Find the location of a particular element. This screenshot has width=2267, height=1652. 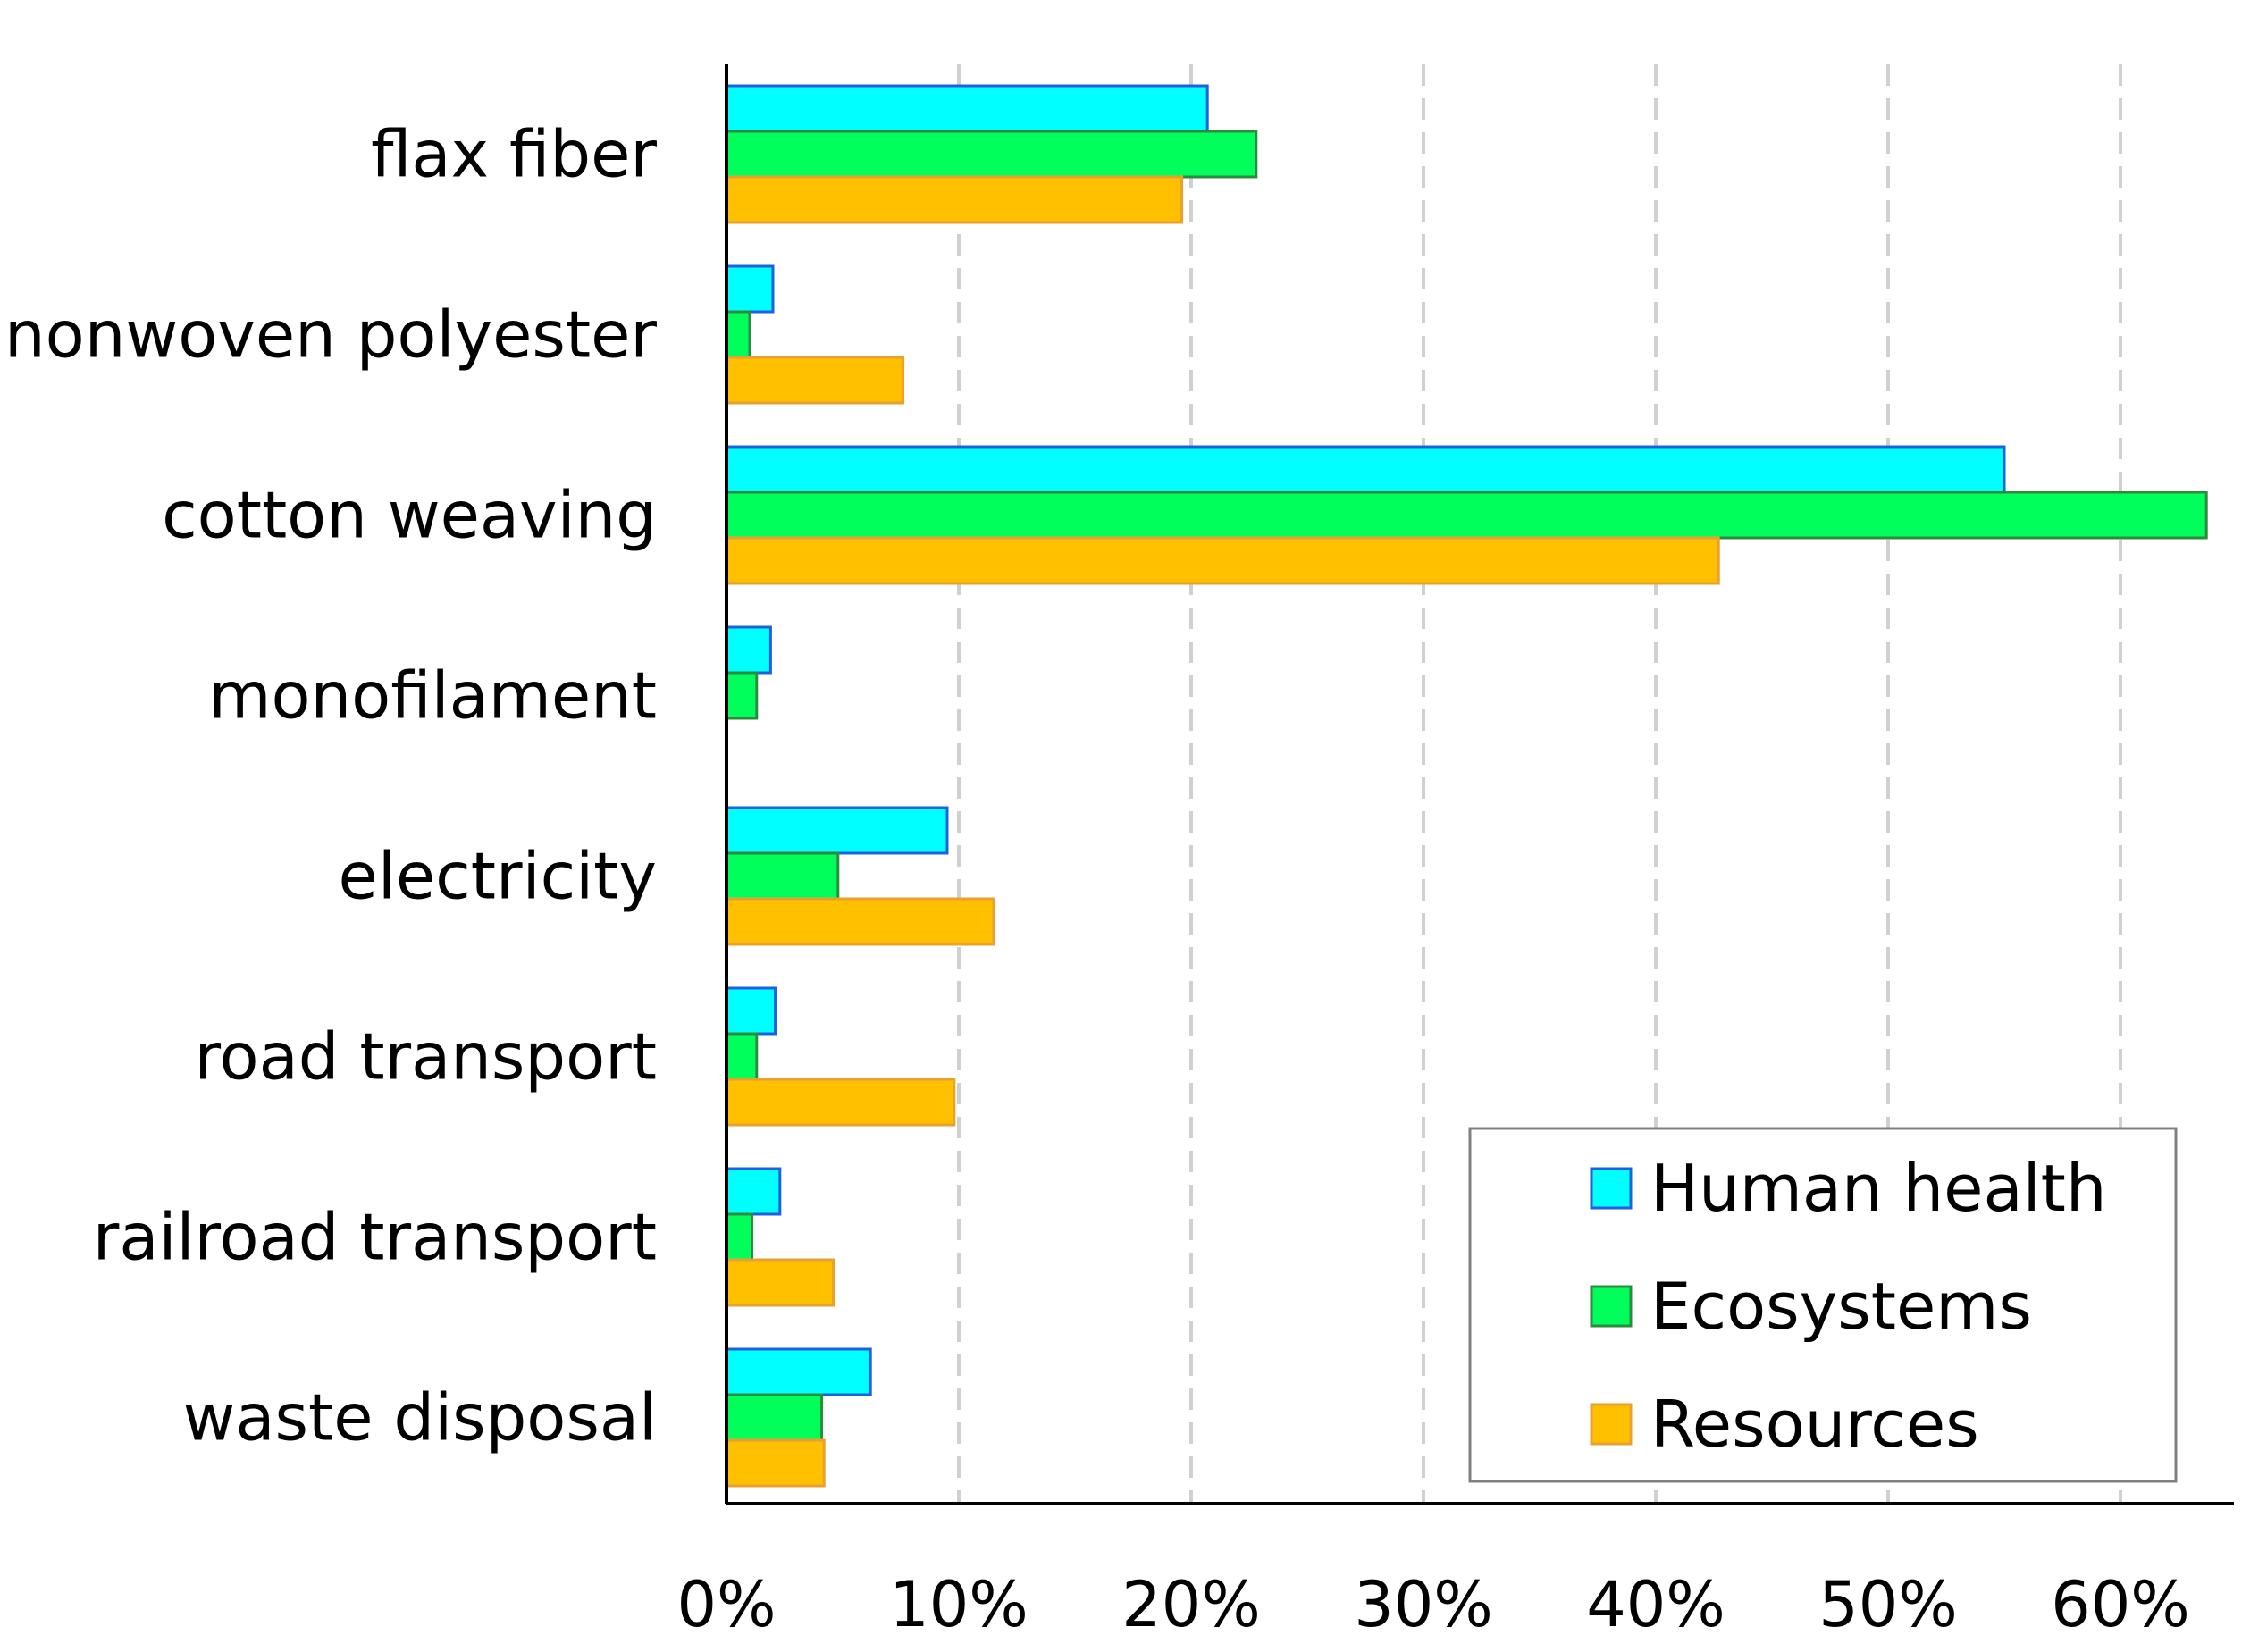

legend-label: Human health is located at coordinates (1878, 1188).